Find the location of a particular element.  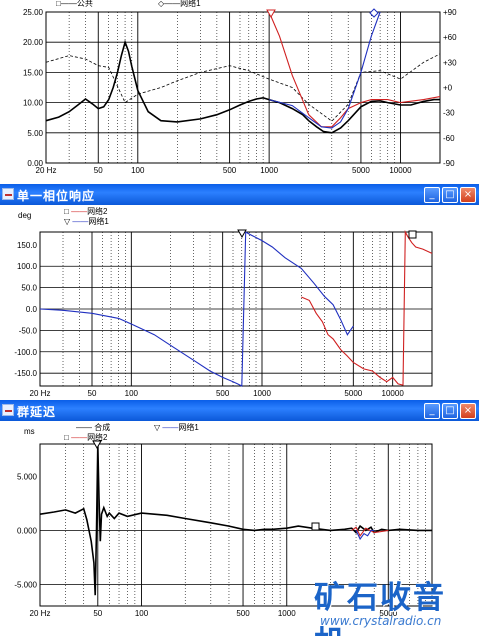

y-tick-label: -150.0 is located at coordinates (25, 373).